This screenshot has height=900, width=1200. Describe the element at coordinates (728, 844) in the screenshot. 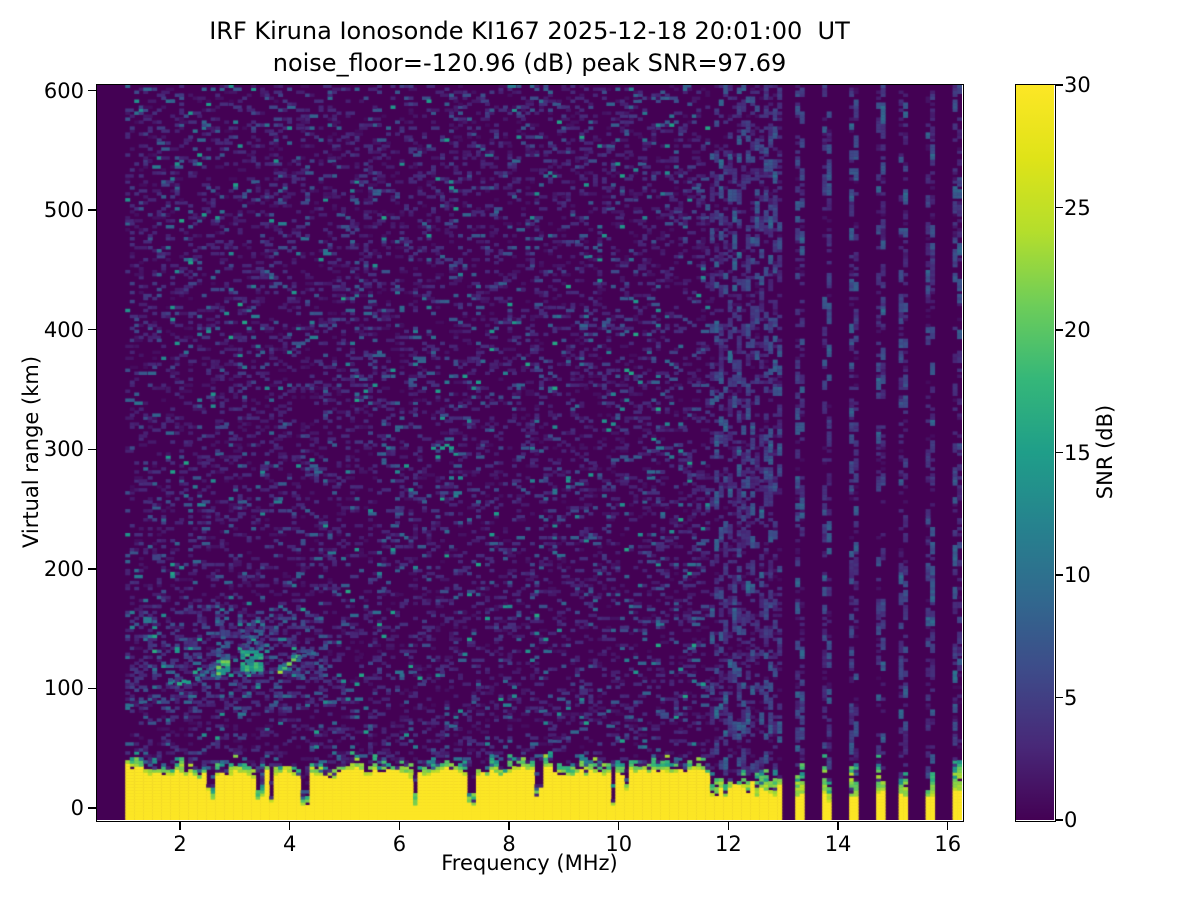

I see `x-tick-label: 12` at that location.